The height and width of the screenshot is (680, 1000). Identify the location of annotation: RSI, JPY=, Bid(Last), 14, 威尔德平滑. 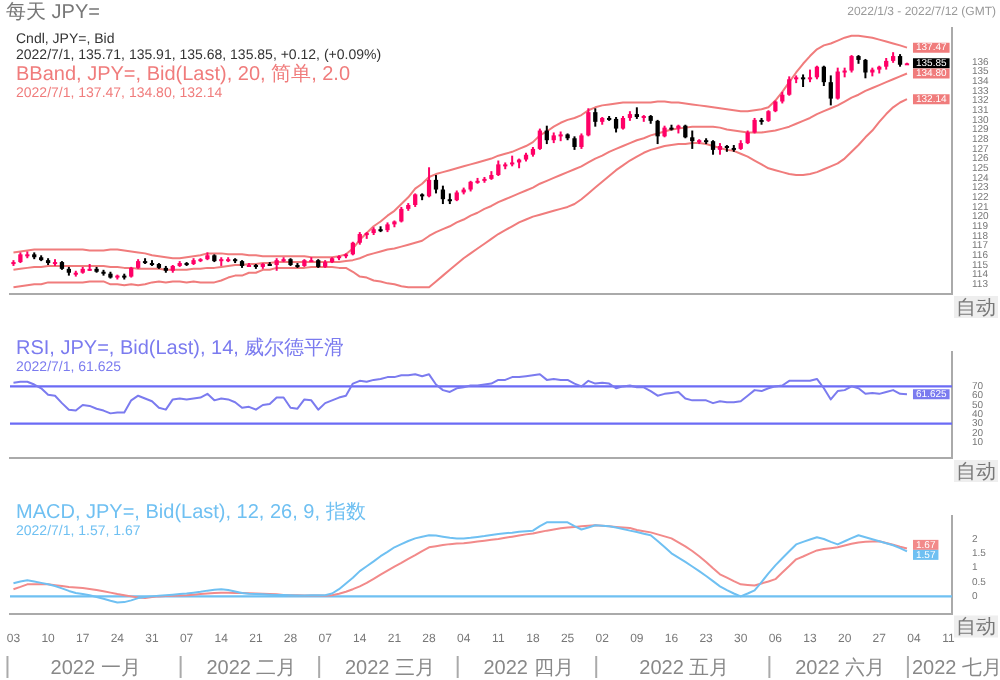
(180, 347).